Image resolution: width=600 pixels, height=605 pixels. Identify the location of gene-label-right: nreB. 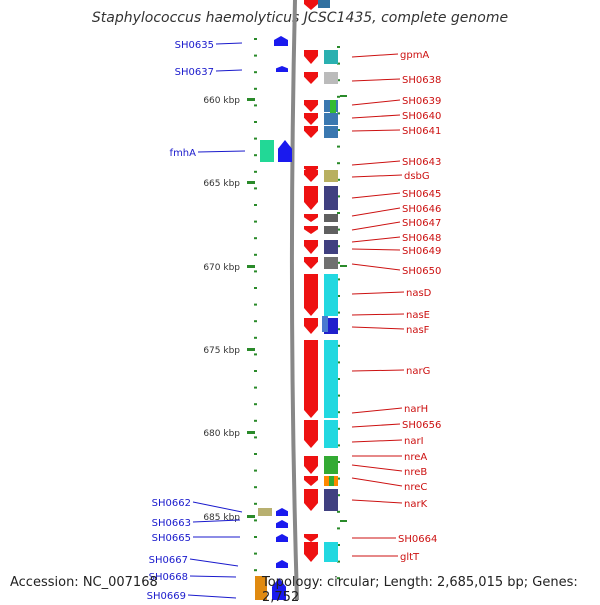
(415, 472).